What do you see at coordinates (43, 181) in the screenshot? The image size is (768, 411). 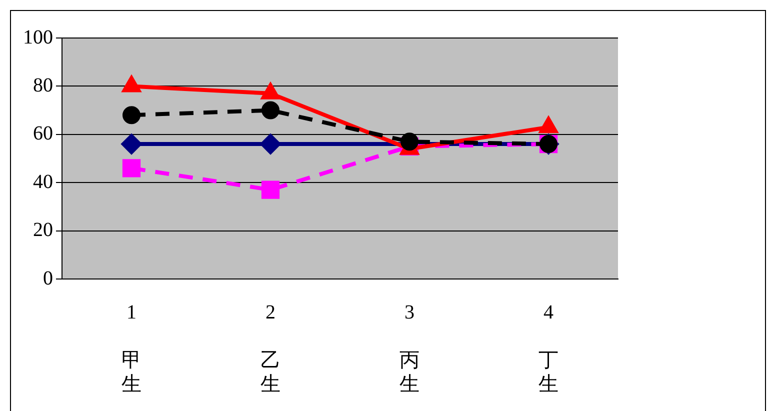 I see `y-tick-label: 40` at bounding box center [43, 181].